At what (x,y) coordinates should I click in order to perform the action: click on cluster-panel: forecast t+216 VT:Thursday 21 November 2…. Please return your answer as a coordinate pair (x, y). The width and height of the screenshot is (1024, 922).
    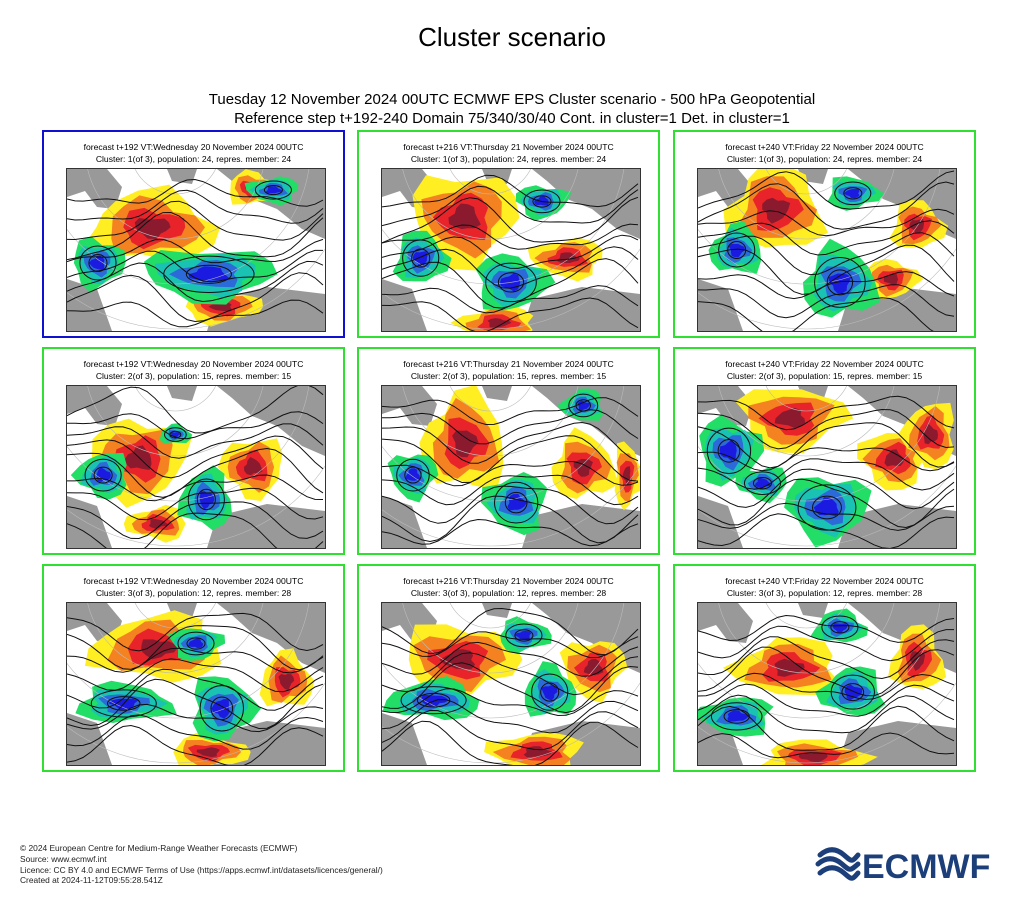
    Looking at the image, I should click on (508, 668).